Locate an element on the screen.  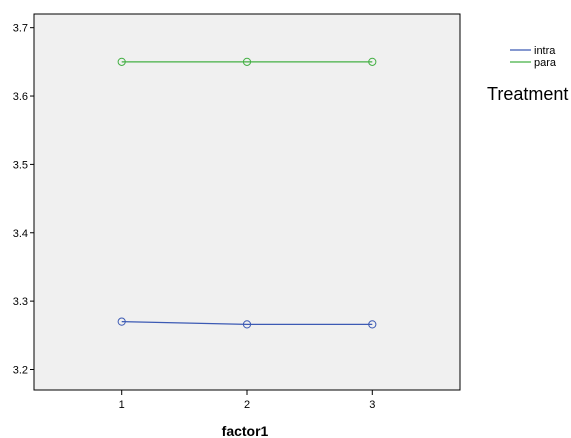
y-axis: 3.2 3.3 3.4 3.5 3.6 3.7 is located at coordinates (23, 199).